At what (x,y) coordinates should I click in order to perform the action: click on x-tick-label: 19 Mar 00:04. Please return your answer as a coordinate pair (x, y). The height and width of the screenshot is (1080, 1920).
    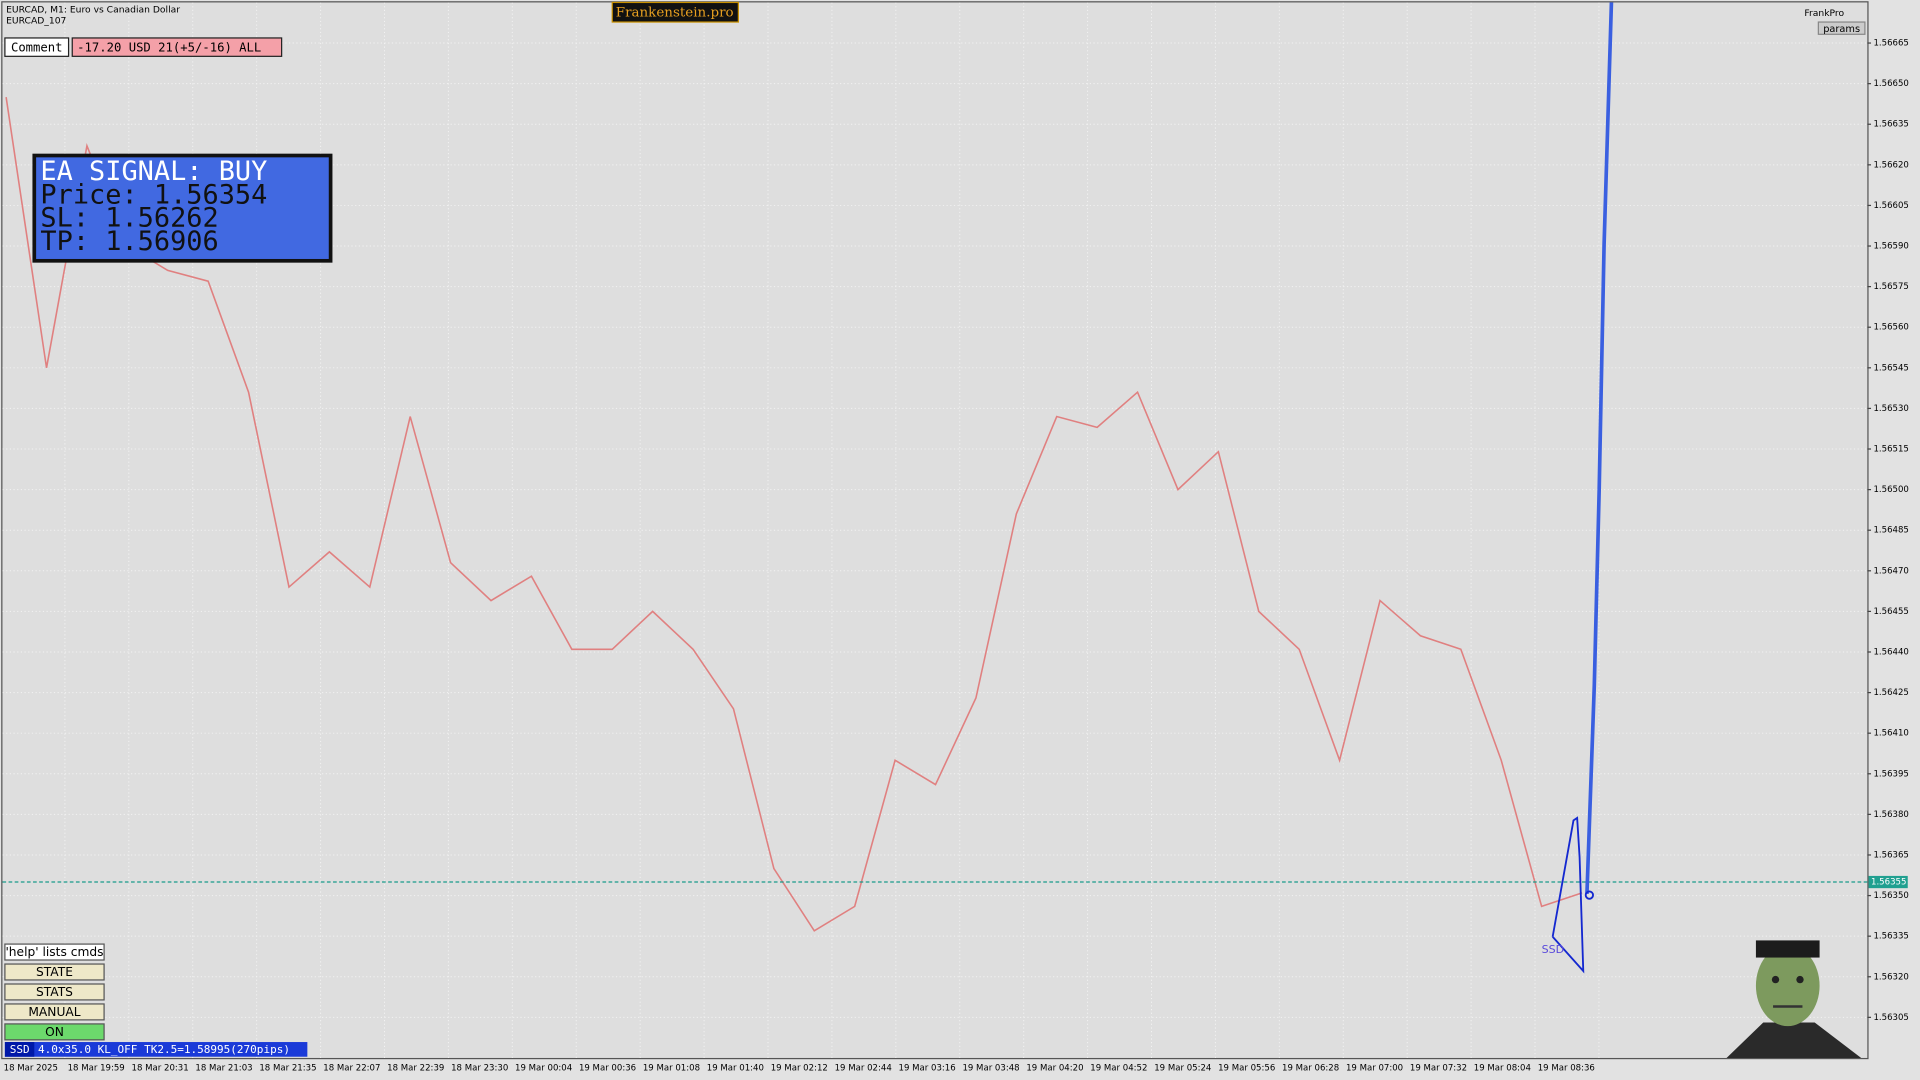
    Looking at the image, I should click on (543, 1068).